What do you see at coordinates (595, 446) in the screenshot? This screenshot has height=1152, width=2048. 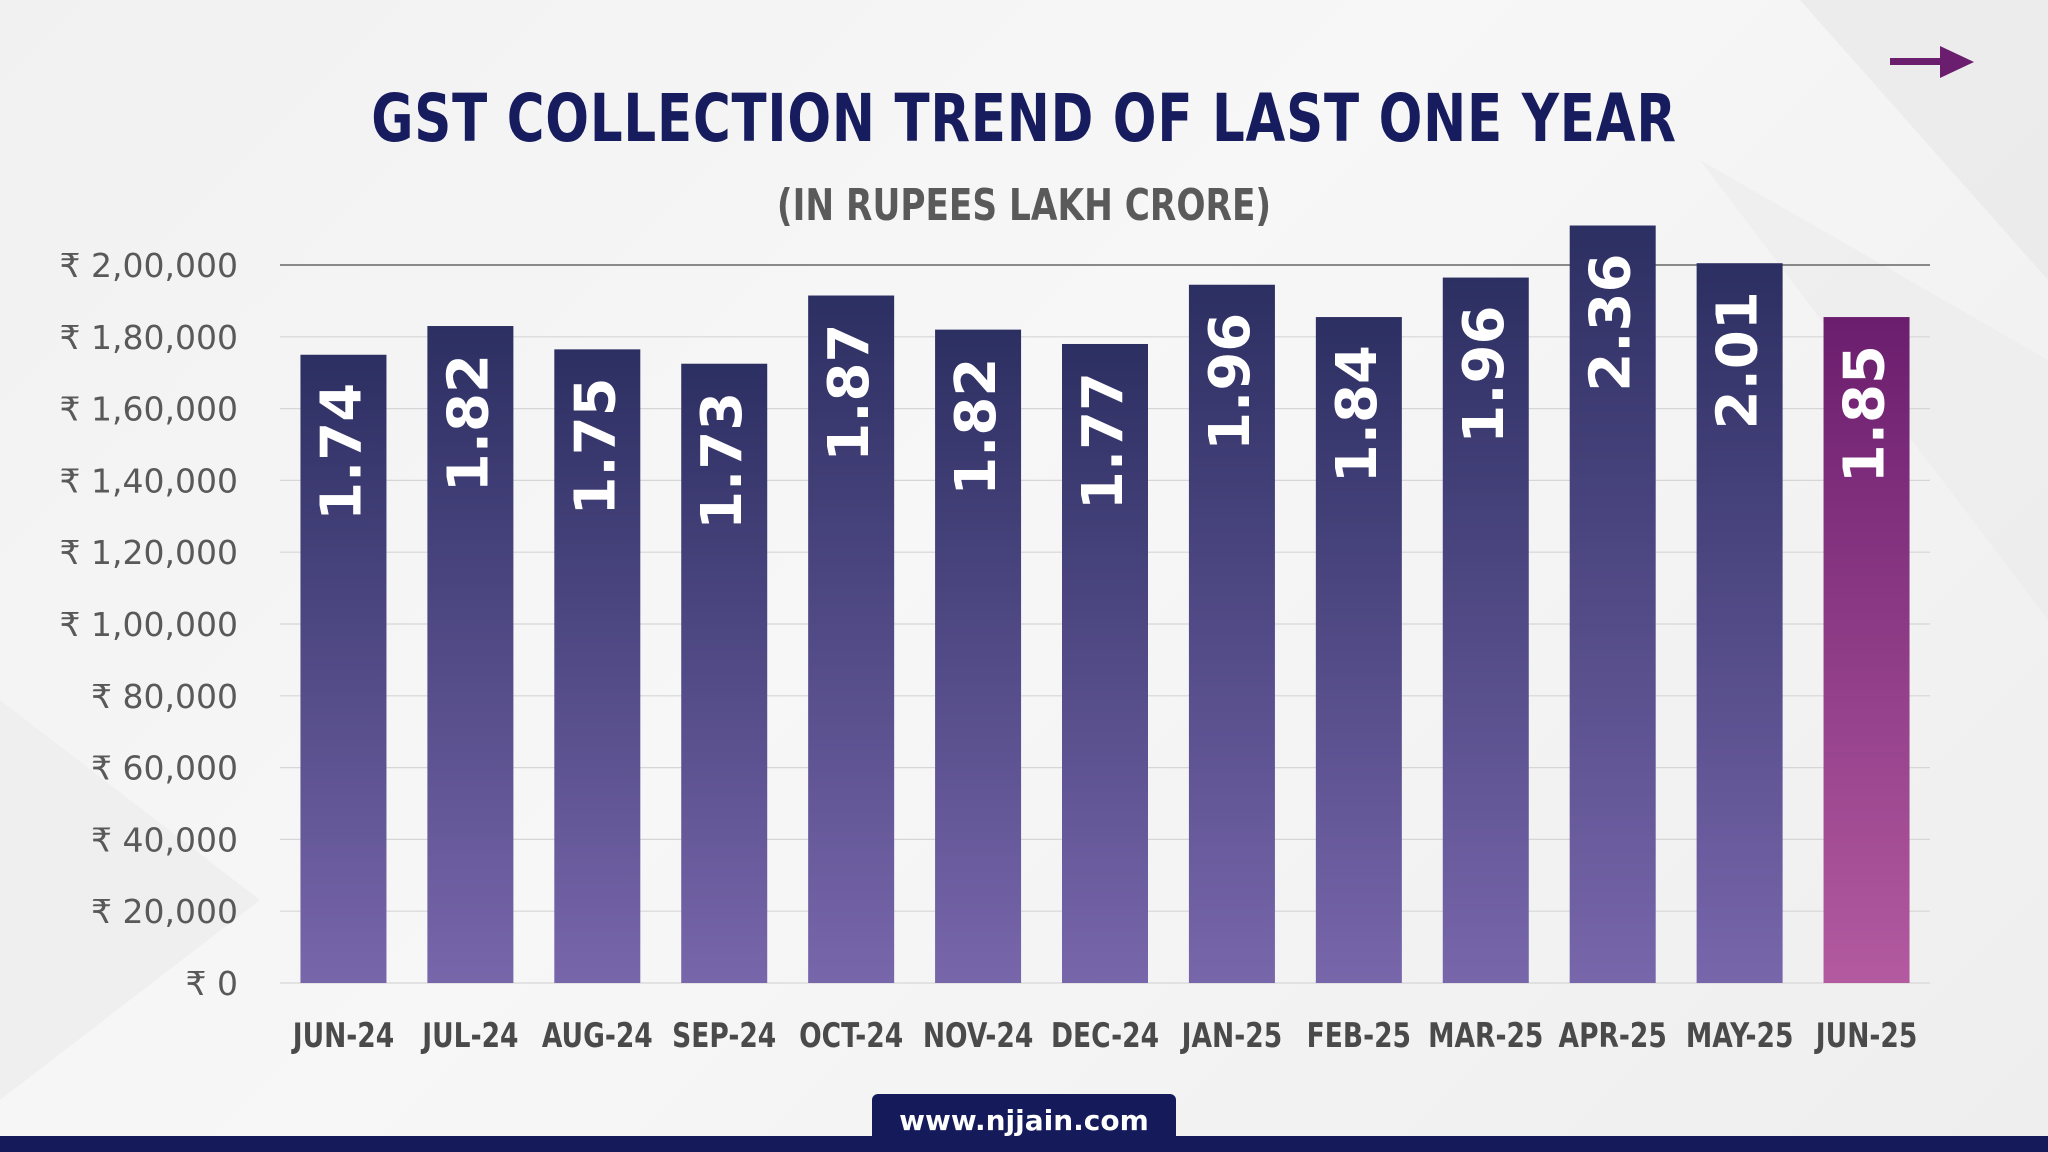 I see `data-label: 1.75` at bounding box center [595, 446].